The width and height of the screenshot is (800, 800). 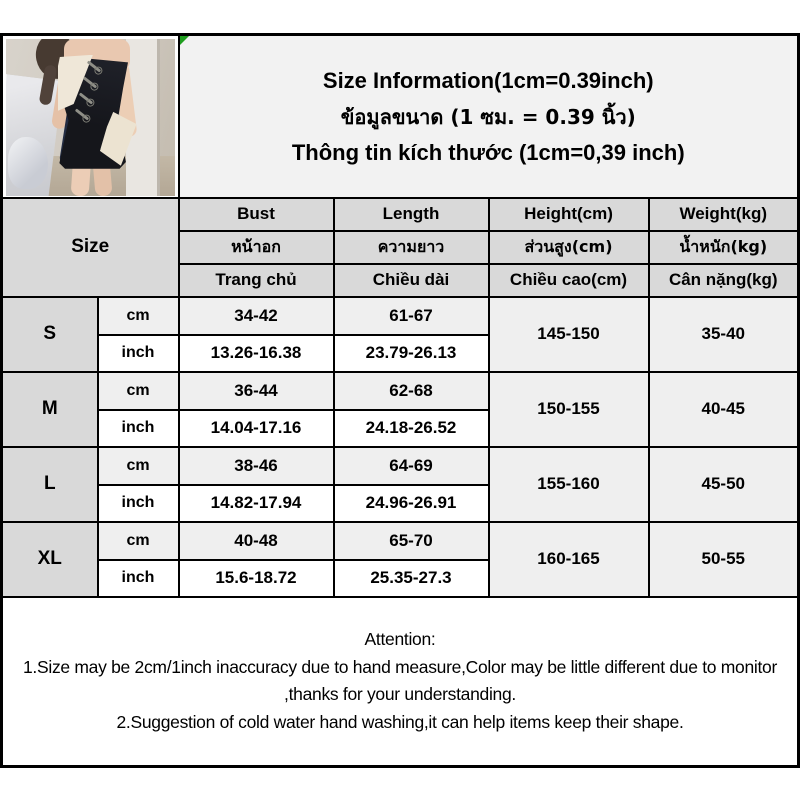 I want to click on length-header-vi: Chiều dài, so click(x=411, y=280).